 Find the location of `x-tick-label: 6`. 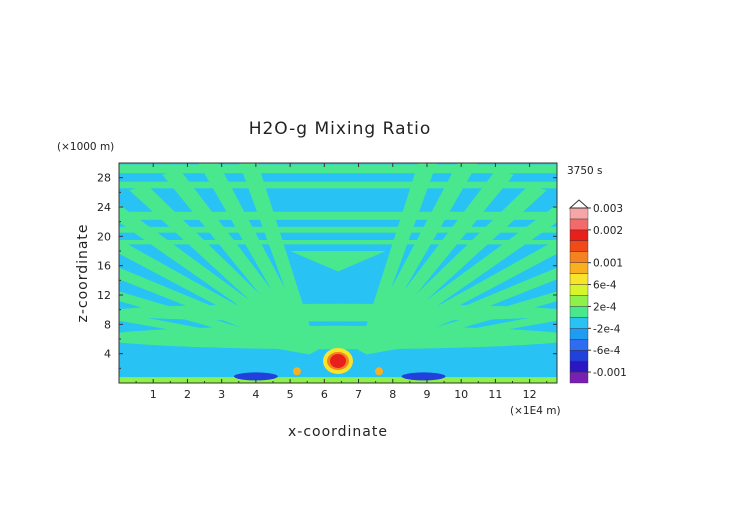

x-tick-label: 6 is located at coordinates (324, 394).